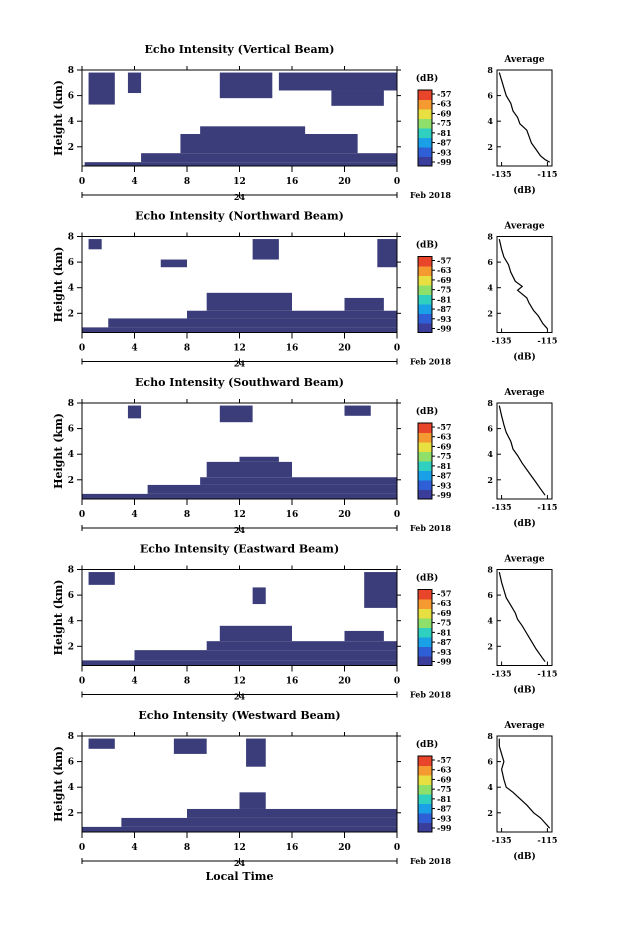 The image size is (618, 934). What do you see at coordinates (444, 603) in the screenshot?
I see `colorbar-tick-label: -63` at bounding box center [444, 603].